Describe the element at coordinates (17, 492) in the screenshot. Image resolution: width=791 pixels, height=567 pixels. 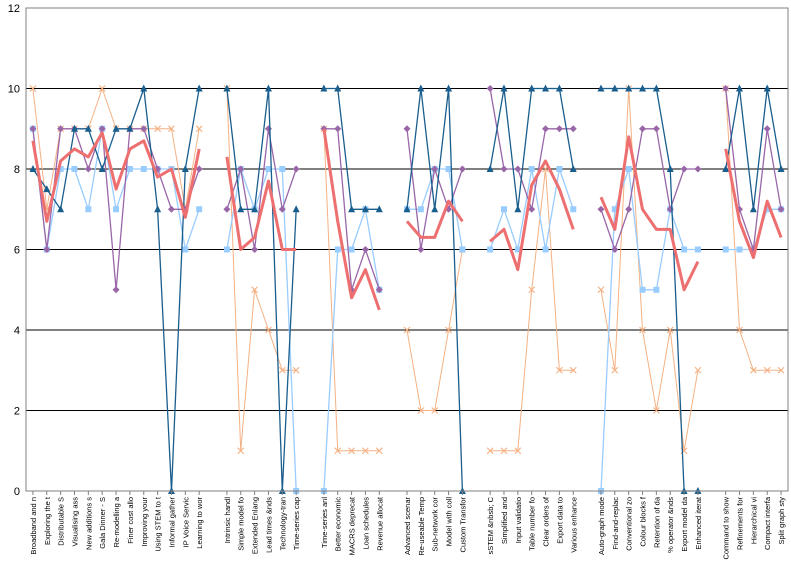
I see `y-tick-label: 0` at that location.